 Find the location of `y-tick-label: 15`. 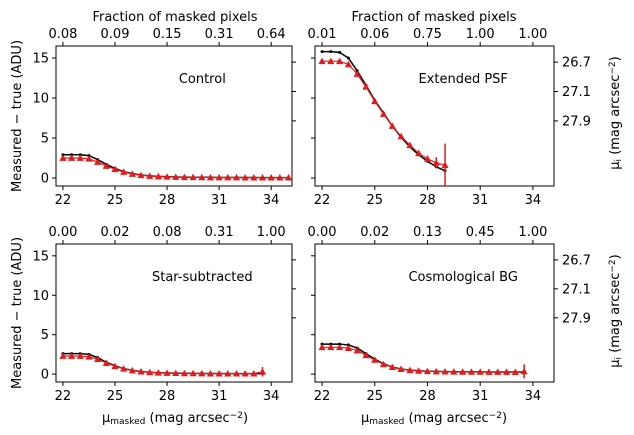

y-tick-label: 15 is located at coordinates (40, 59).